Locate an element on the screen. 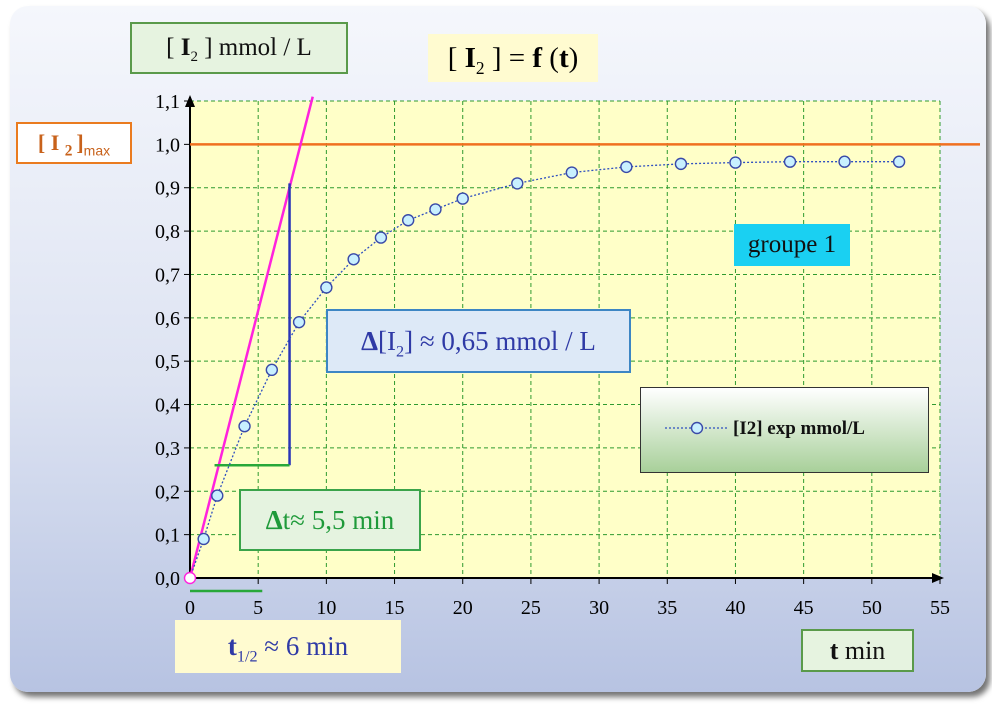  legend-label: [I2] exp mmol/L is located at coordinates (799, 428).